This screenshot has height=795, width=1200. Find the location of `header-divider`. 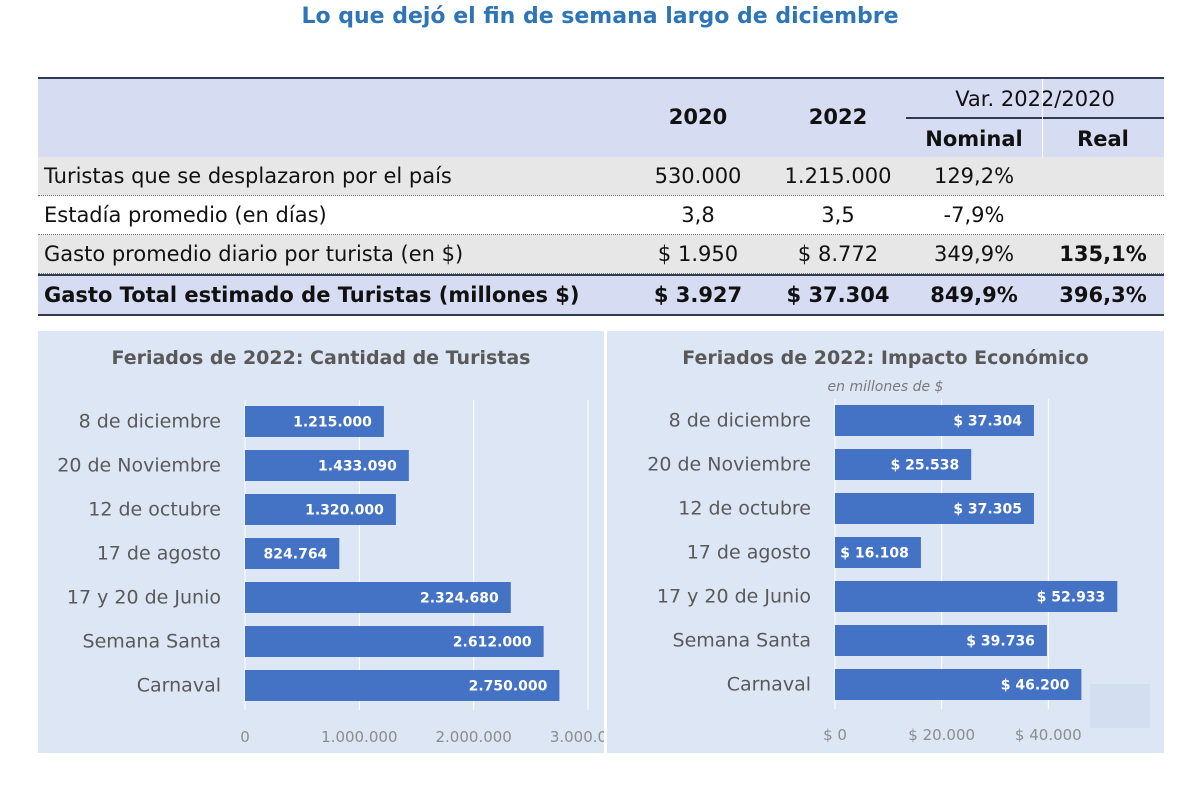

header-divider is located at coordinates (1035, 118).